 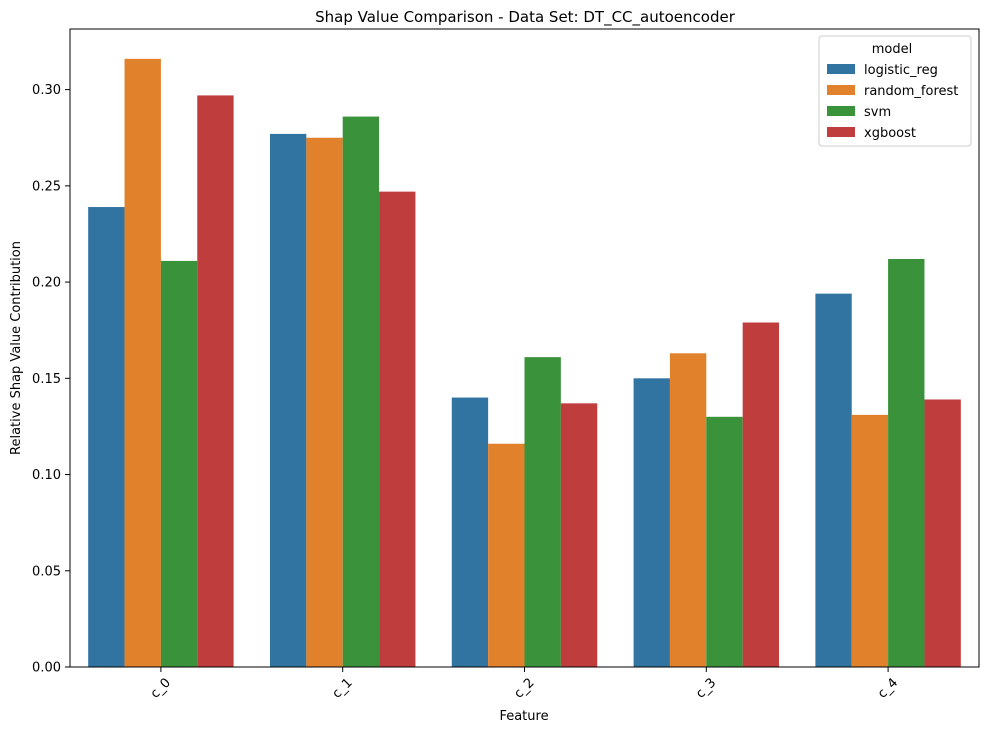 I want to click on y-axis-label: Relative Shap Value Contribution, so click(x=16, y=348).